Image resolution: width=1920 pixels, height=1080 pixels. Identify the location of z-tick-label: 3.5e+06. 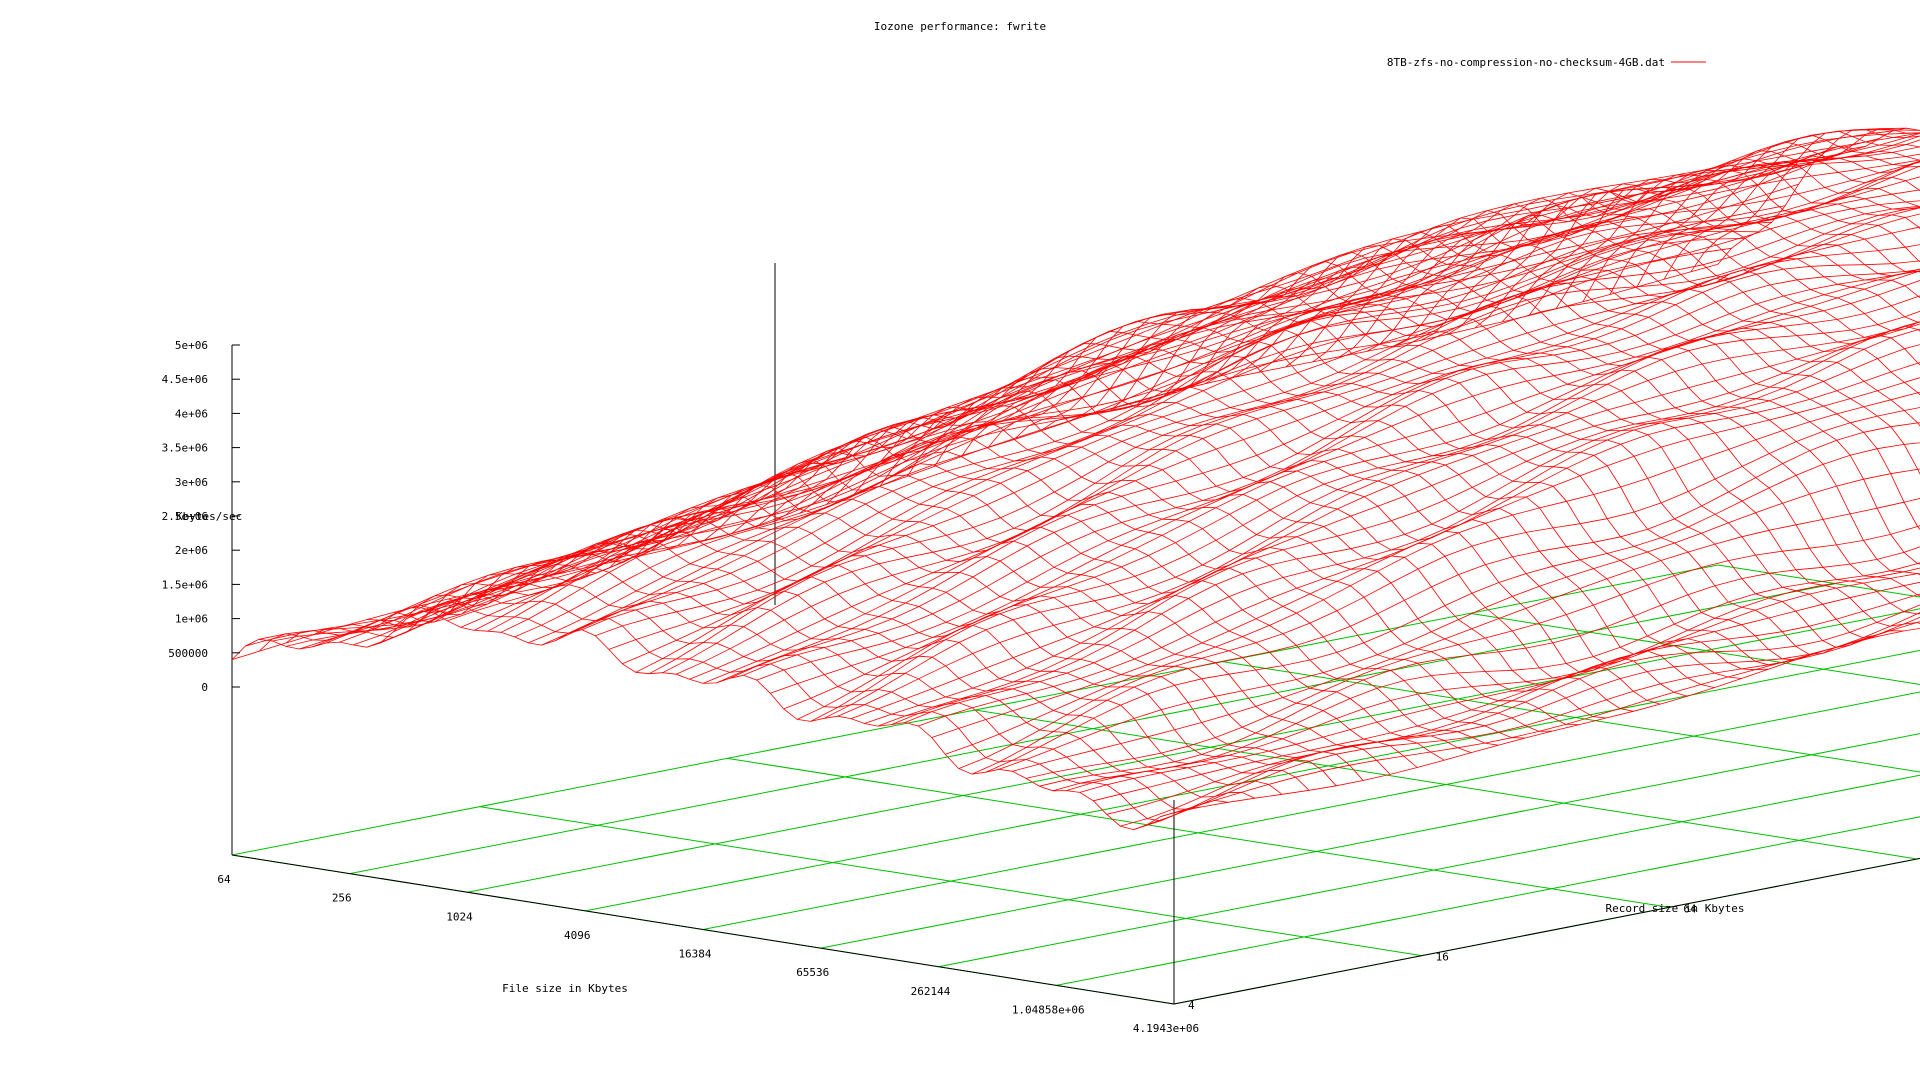
(185, 448).